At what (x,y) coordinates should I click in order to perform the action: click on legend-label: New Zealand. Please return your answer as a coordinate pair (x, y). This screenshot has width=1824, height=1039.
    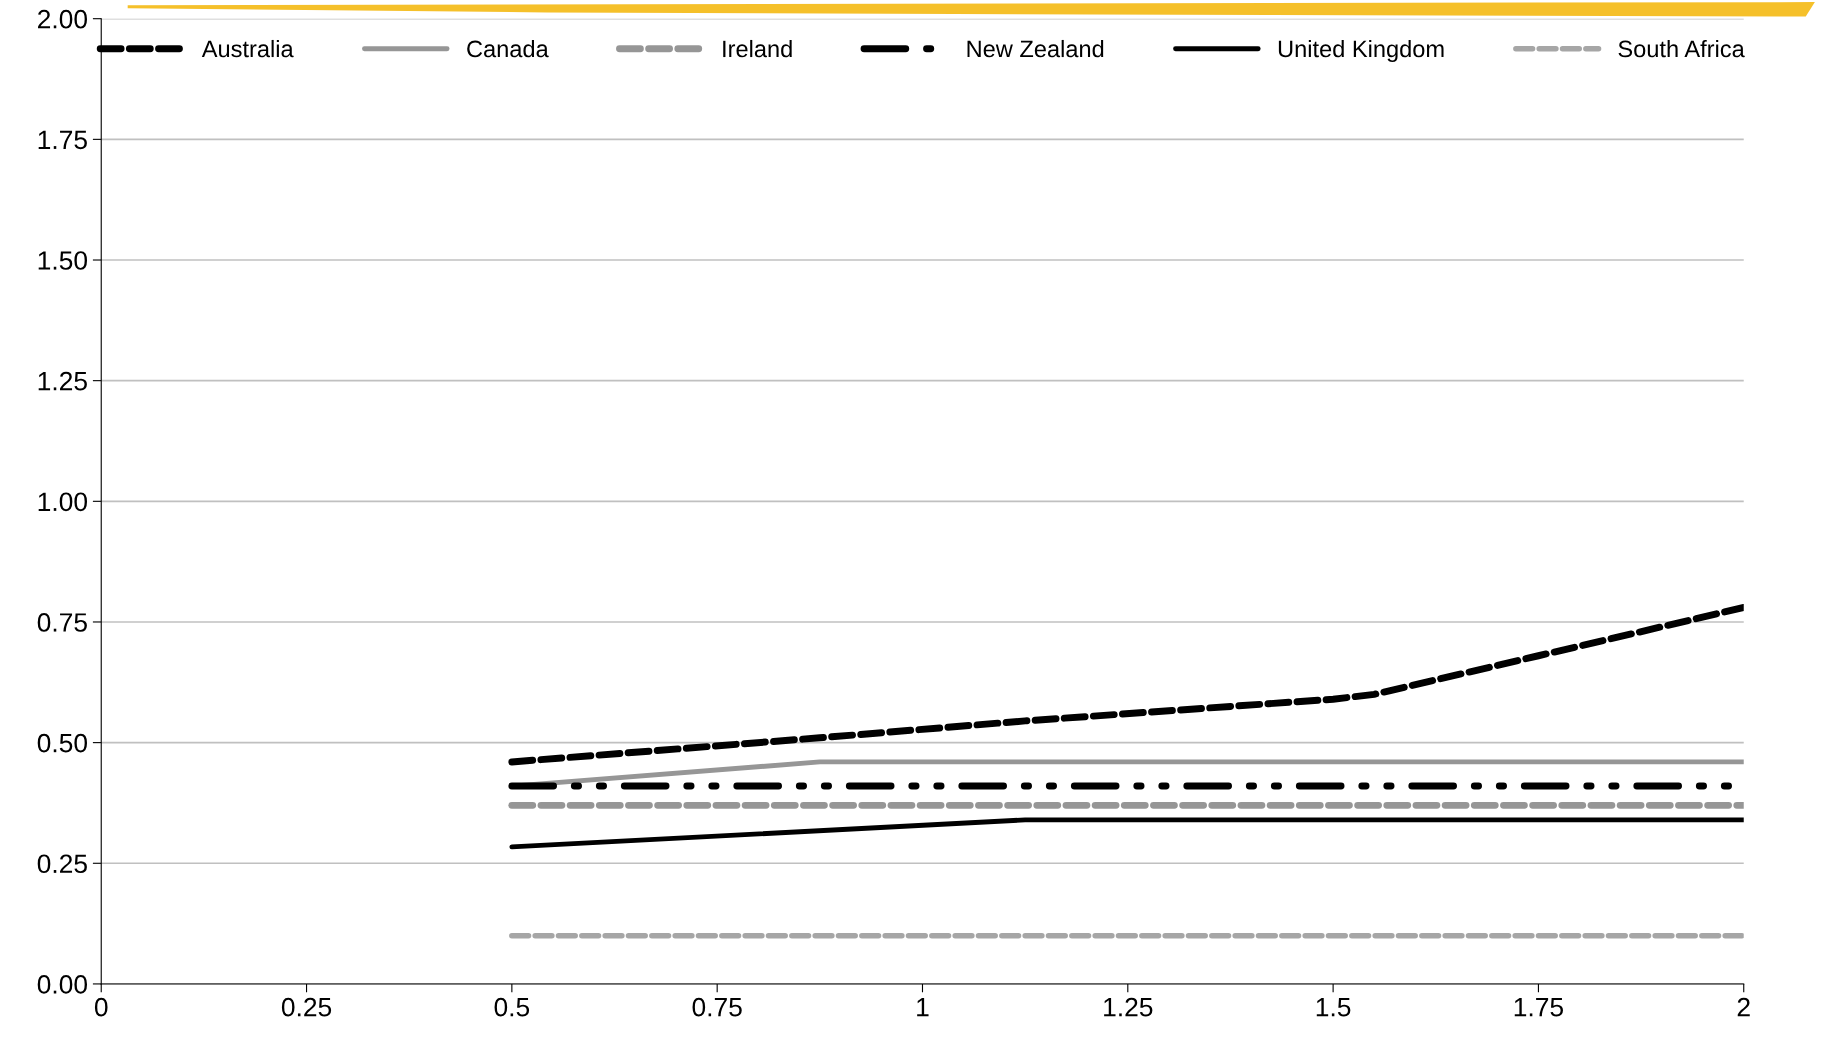
    Looking at the image, I should click on (1035, 48).